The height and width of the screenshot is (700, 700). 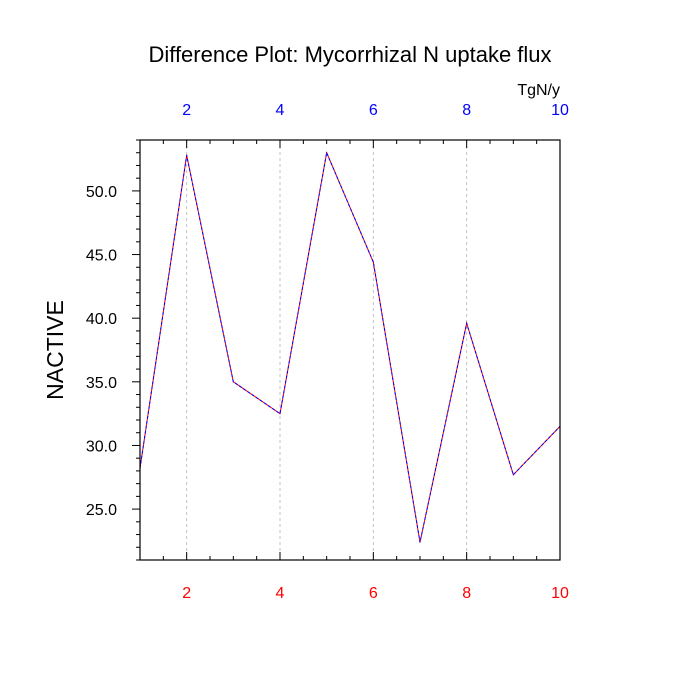 What do you see at coordinates (186, 110) in the screenshot?
I see `x-tick-label-top: 2` at bounding box center [186, 110].